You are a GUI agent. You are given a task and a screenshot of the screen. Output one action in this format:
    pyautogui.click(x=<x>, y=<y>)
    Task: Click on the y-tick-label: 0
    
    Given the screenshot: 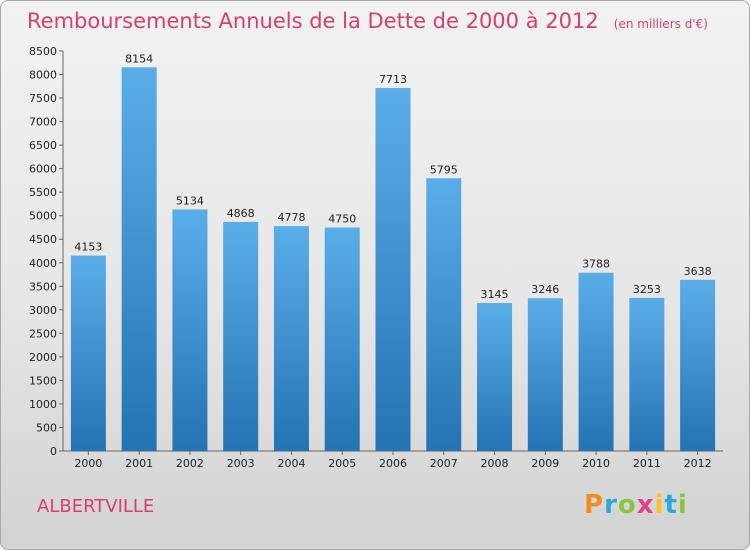 What is the action you would take?
    pyautogui.click(x=53, y=451)
    